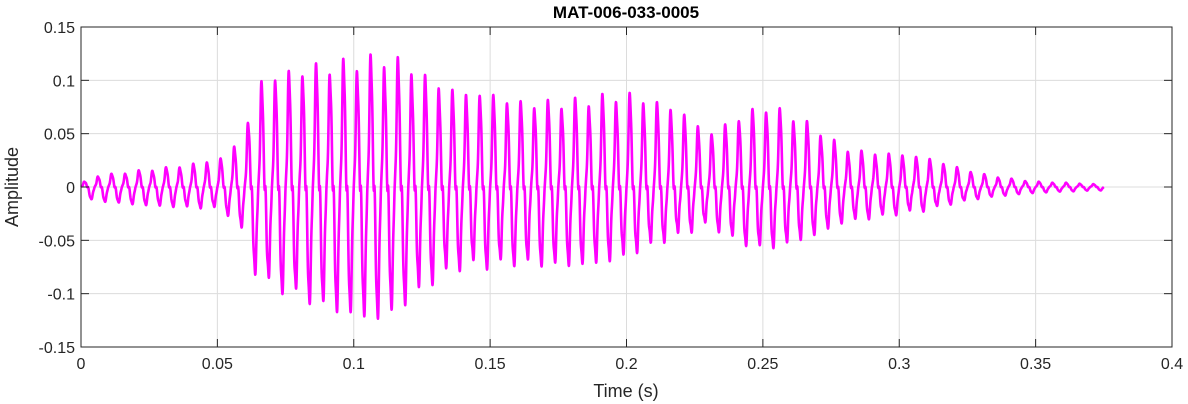 This screenshot has height=404, width=1188. Describe the element at coordinates (12, 187) in the screenshot. I see `y-axis-label: Amplitude` at that location.